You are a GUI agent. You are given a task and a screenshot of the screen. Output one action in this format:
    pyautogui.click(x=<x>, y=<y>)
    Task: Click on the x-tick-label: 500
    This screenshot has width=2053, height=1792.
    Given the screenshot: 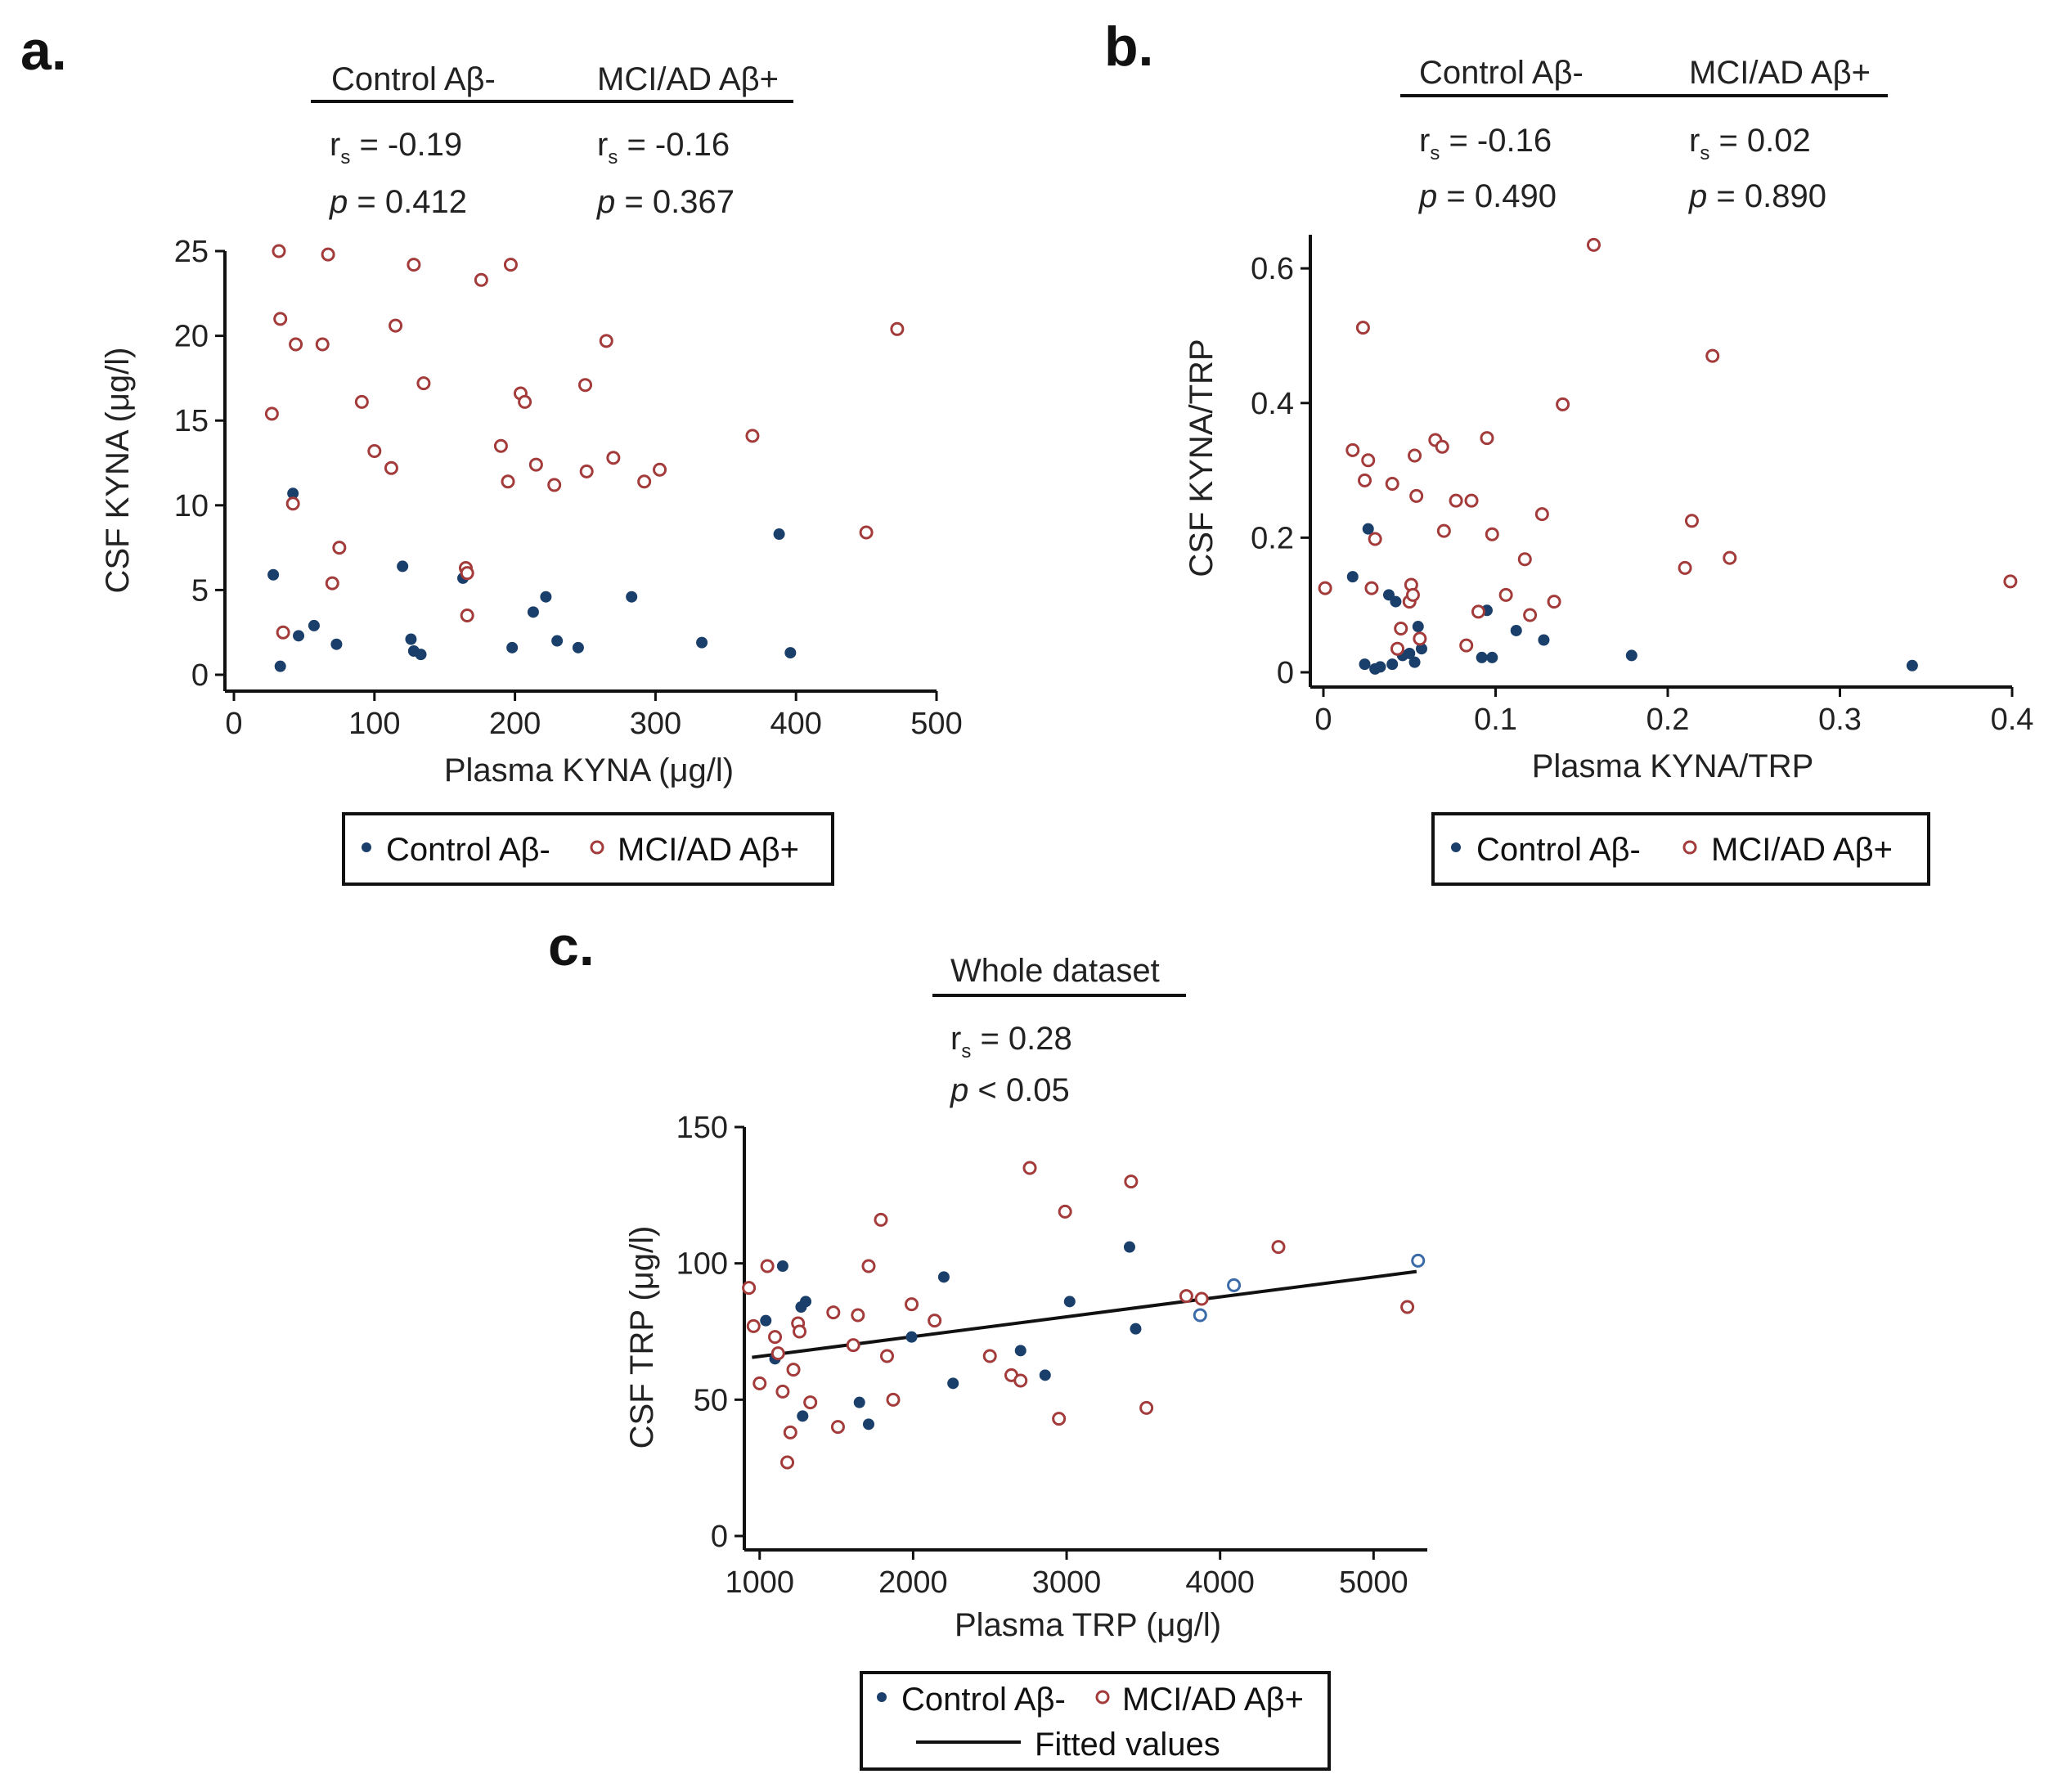 What is the action you would take?
    pyautogui.click(x=936, y=724)
    